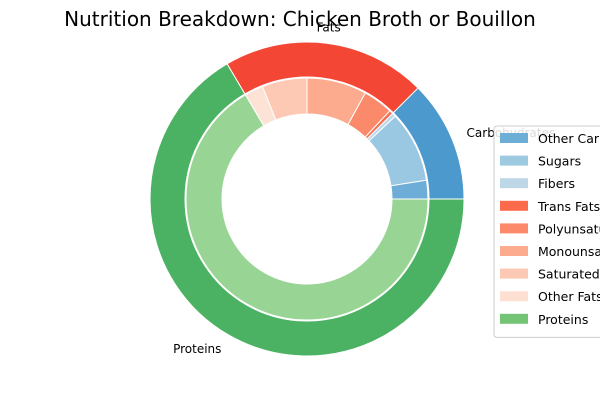  I want to click on legend-label-monounsaturated-fats: Monounsaturated Fats, so click(569, 251).